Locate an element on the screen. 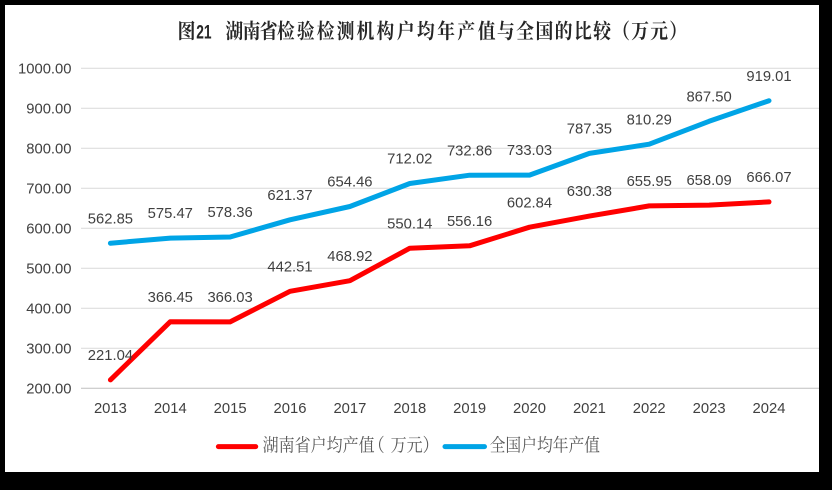  svg-text: 900.00 is located at coordinates (48, 109).